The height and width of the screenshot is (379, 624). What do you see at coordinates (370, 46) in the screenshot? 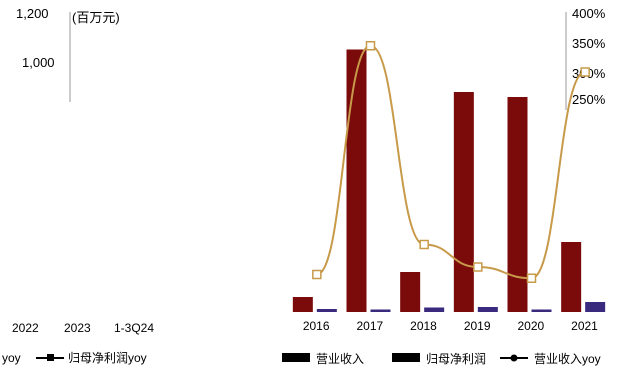
I see `point-营业收入yoy-2017` at bounding box center [370, 46].